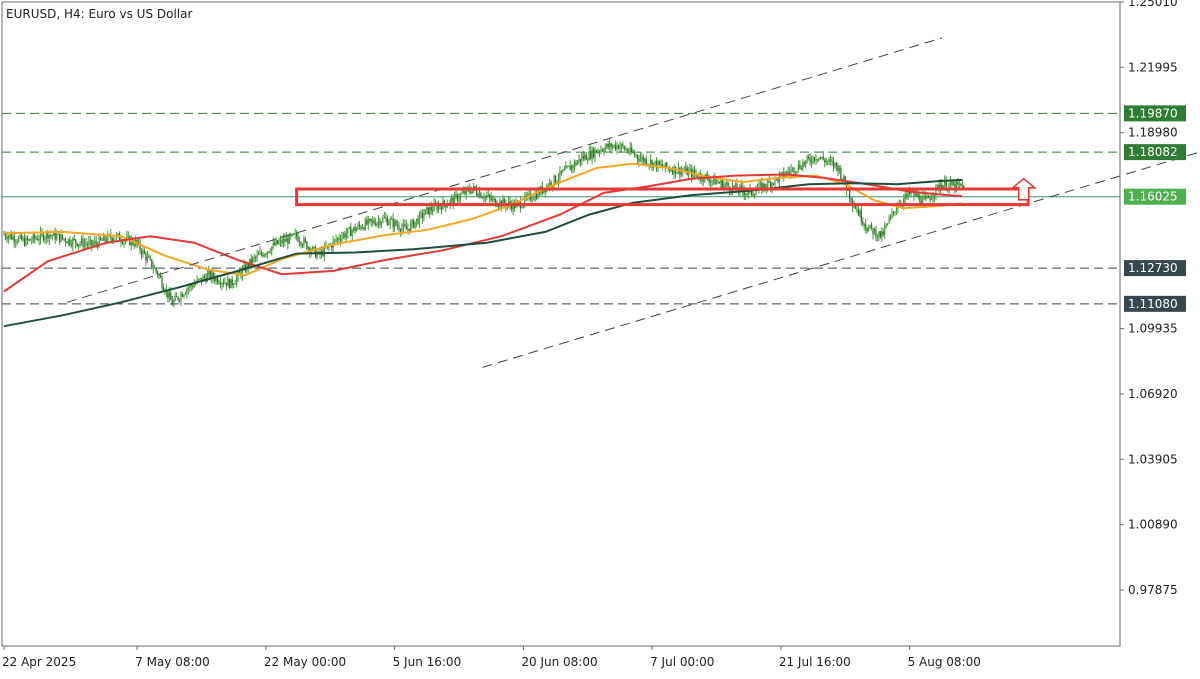 The width and height of the screenshot is (1200, 679). Describe the element at coordinates (1153, 268) in the screenshot. I see `price-level-label: 1.12730` at that location.